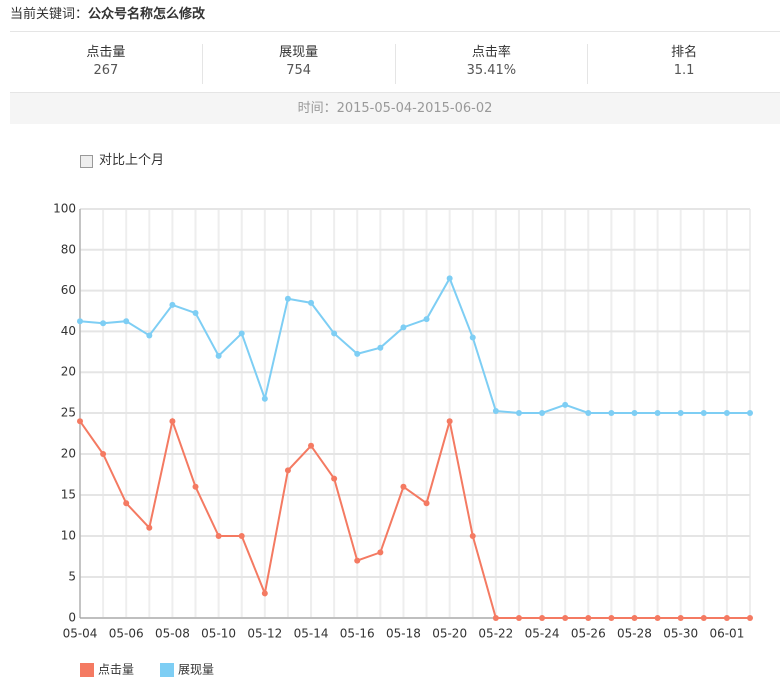 Image resolution: width=780 pixels, height=686 pixels. What do you see at coordinates (68, 495) in the screenshot?
I see `y-tick-label: 15` at bounding box center [68, 495].